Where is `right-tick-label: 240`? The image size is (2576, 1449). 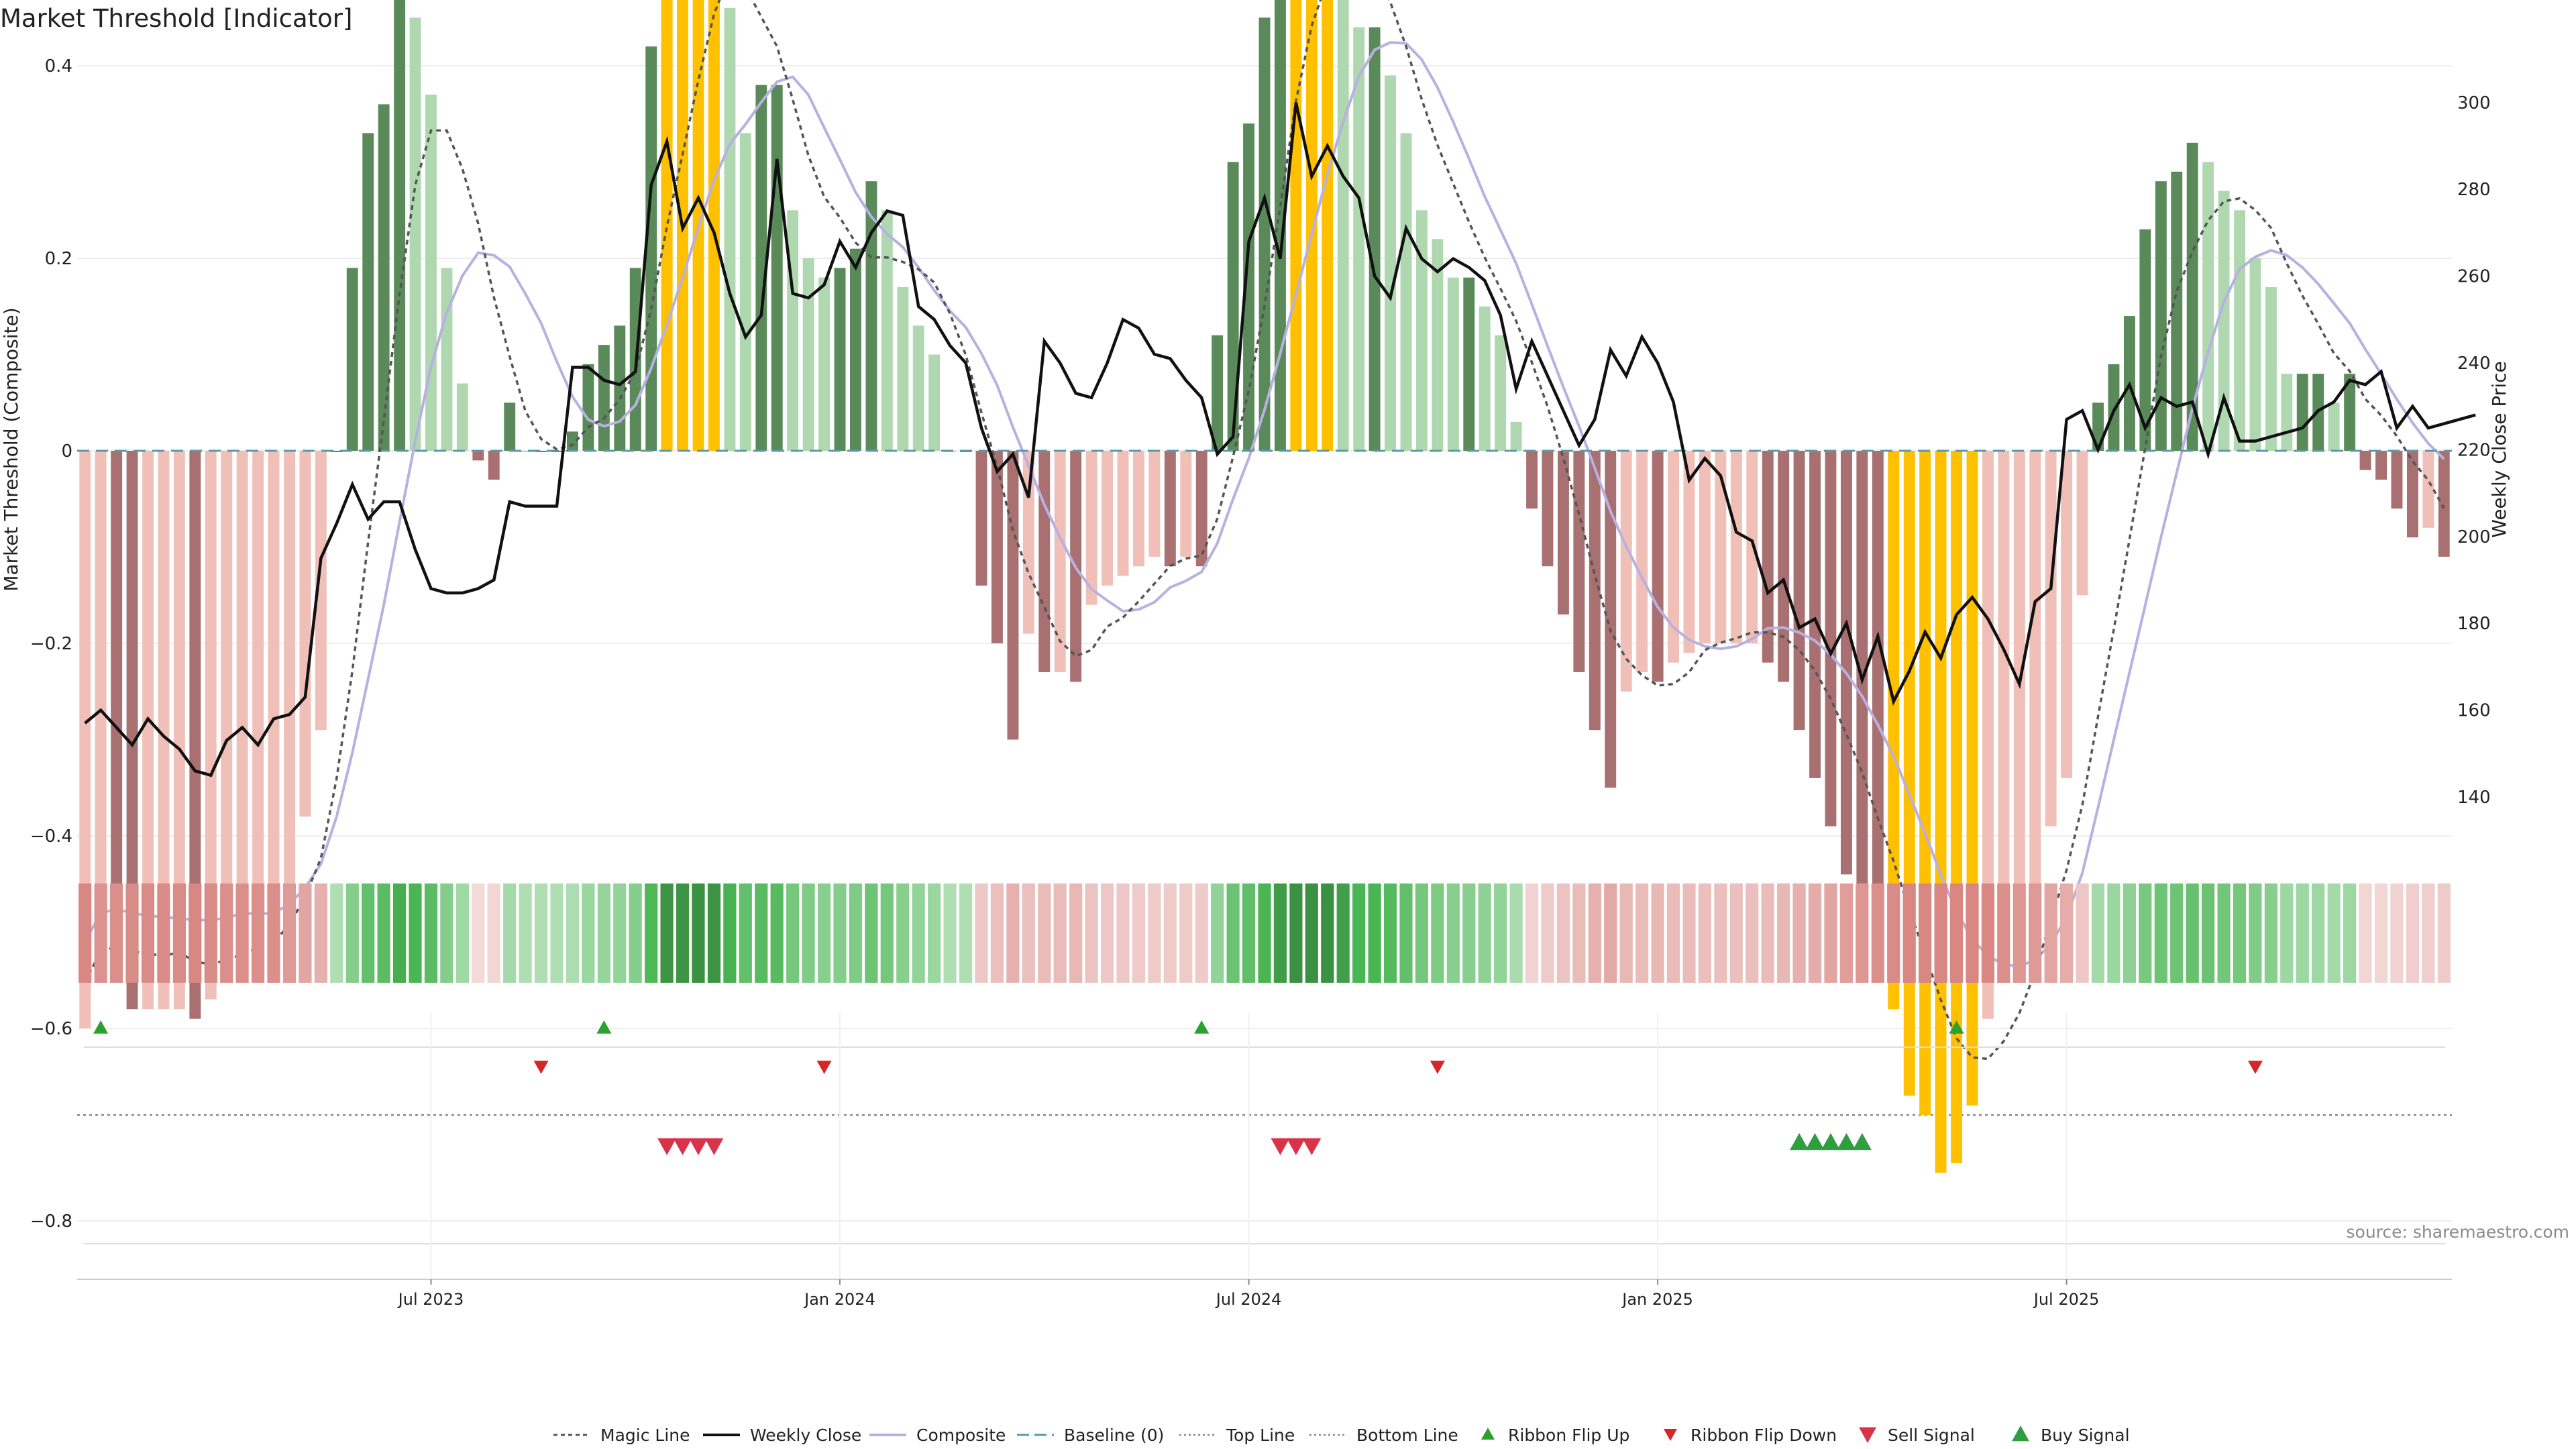 right-tick-label: 240 is located at coordinates (2474, 364).